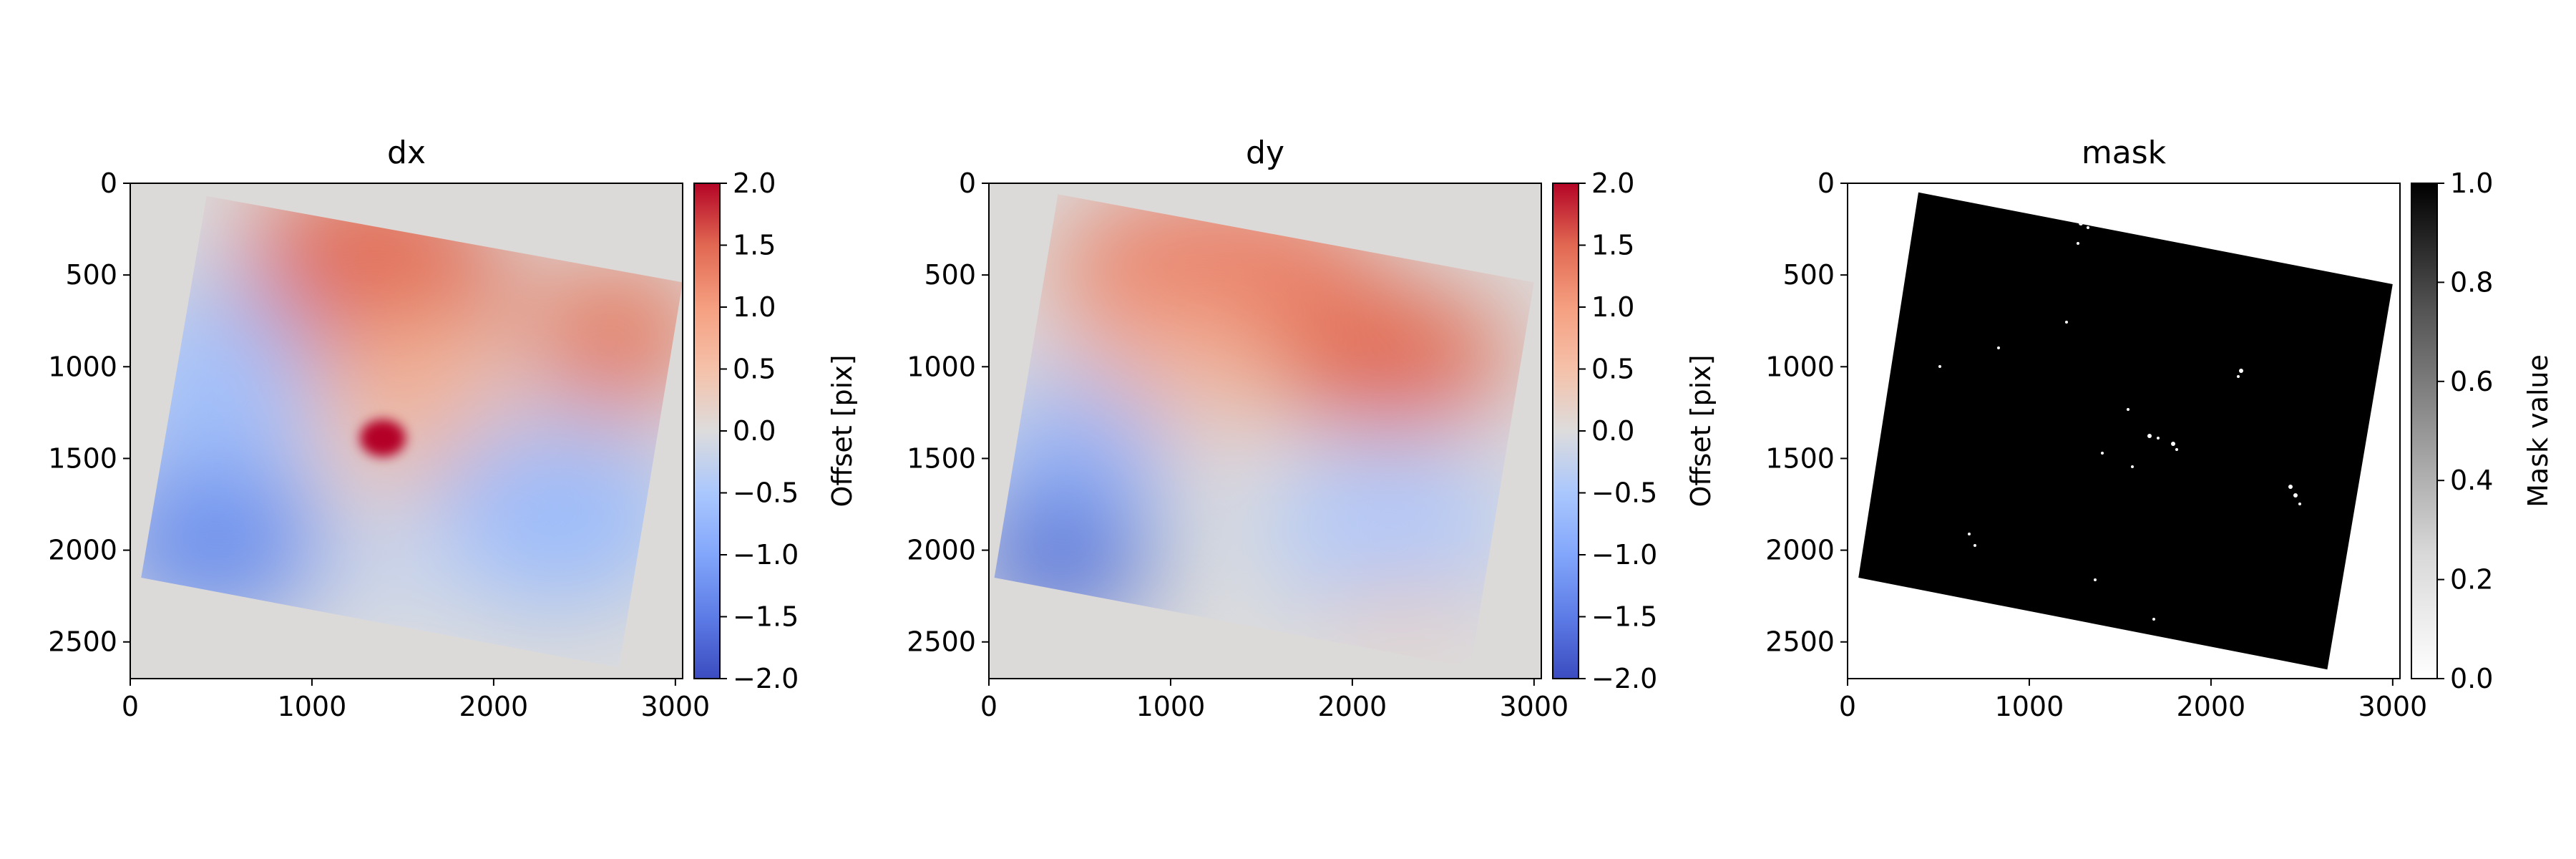  I want to click on blob-right-red, so click(606, 336).